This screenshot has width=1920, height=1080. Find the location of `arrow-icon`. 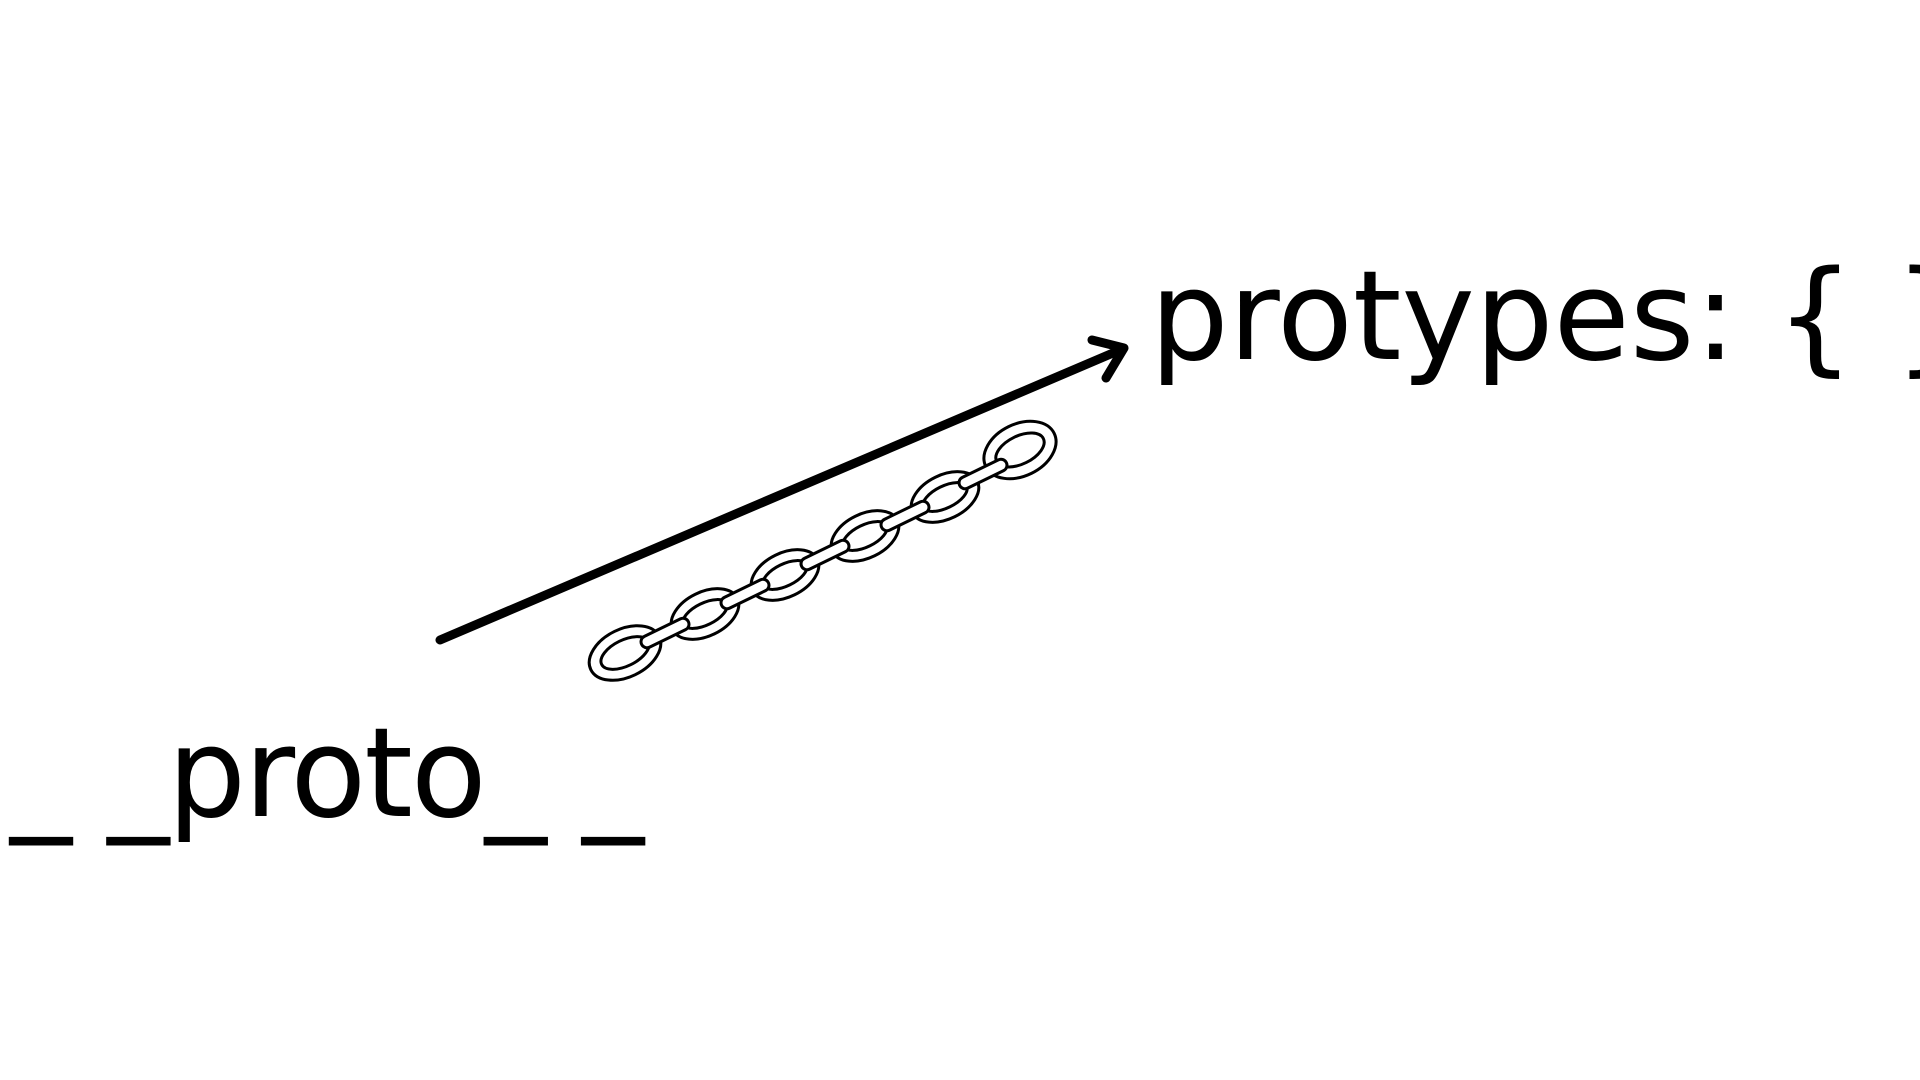

arrow-icon is located at coordinates (782, 490).